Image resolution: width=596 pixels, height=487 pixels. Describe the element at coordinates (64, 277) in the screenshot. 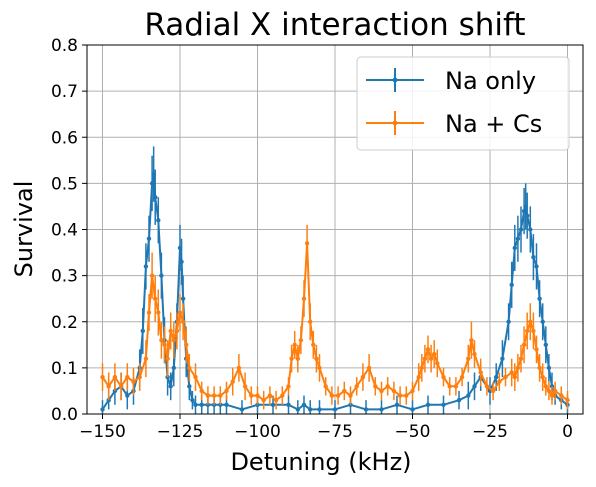

I see `y-tick-label-3: 0.3` at that location.